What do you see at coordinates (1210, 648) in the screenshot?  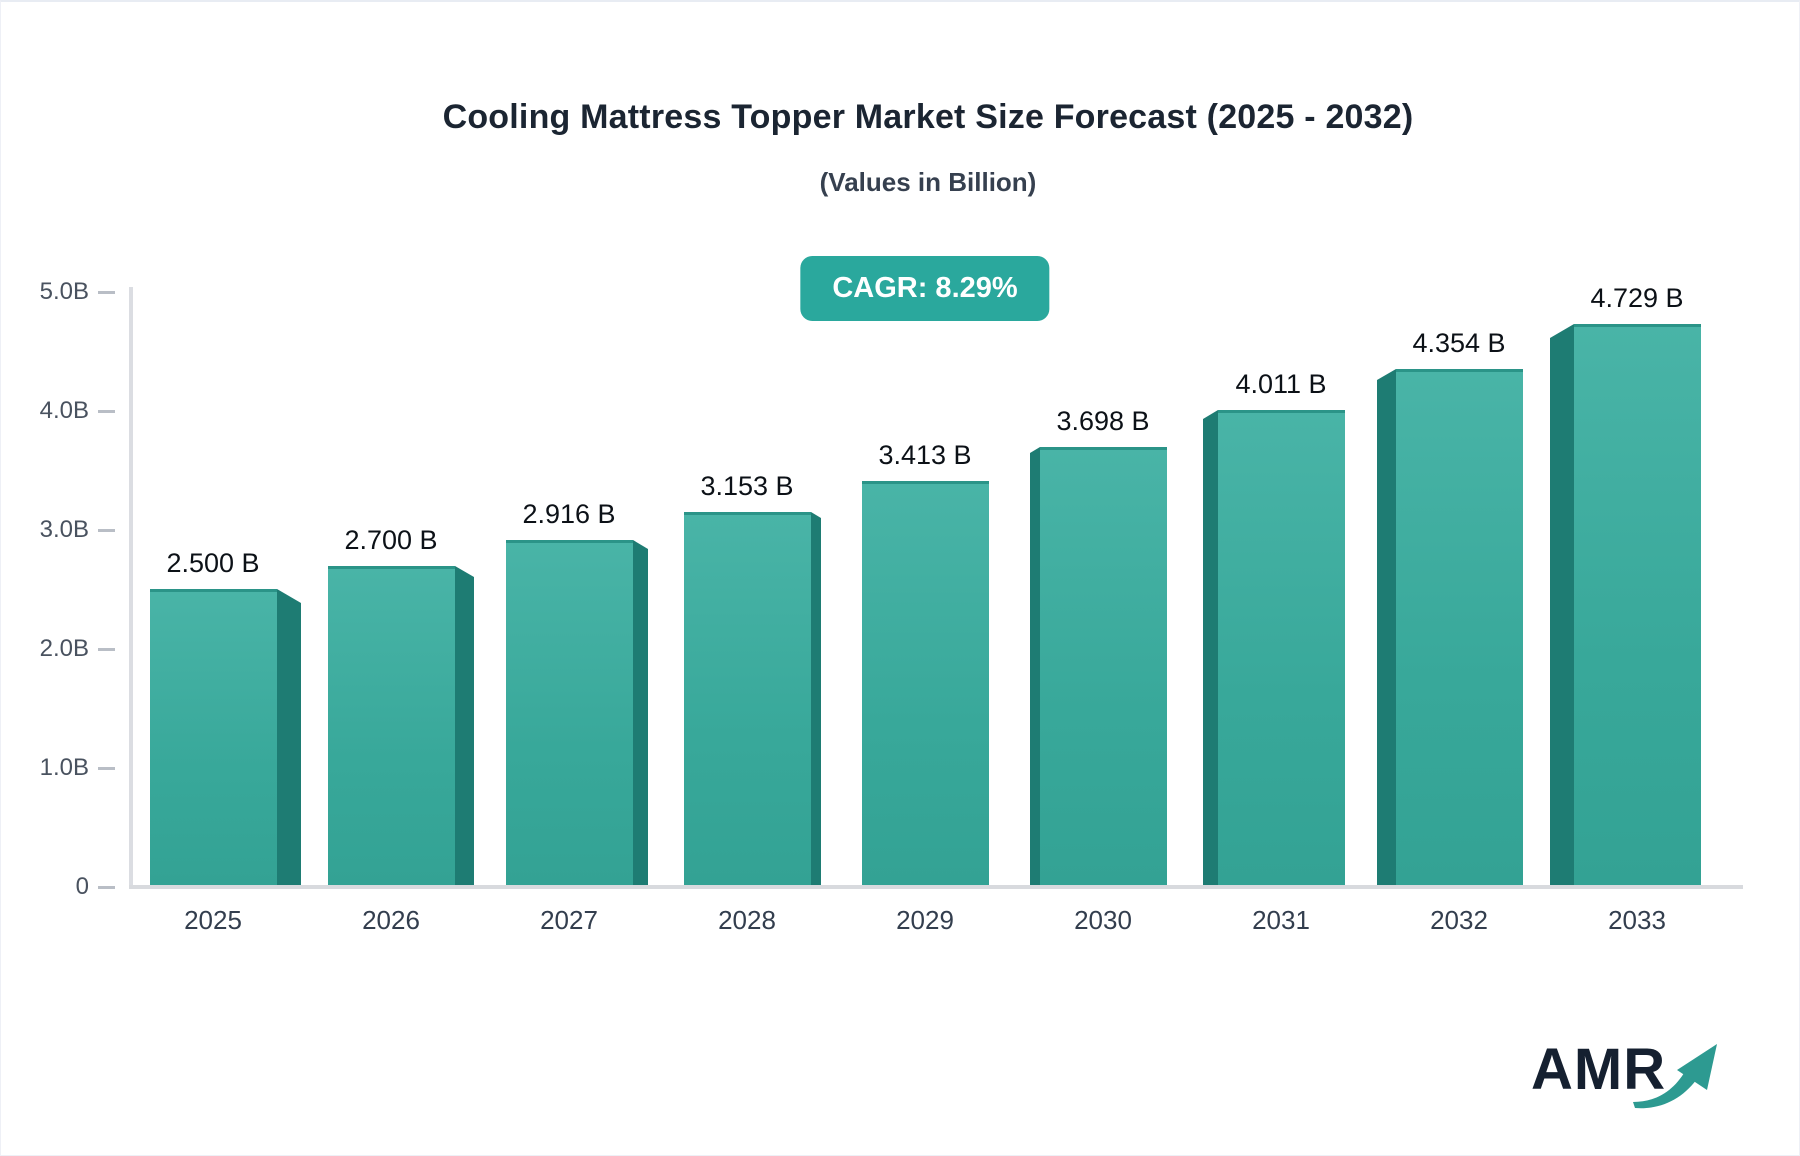 I see `bar-3d-side-2031` at bounding box center [1210, 648].